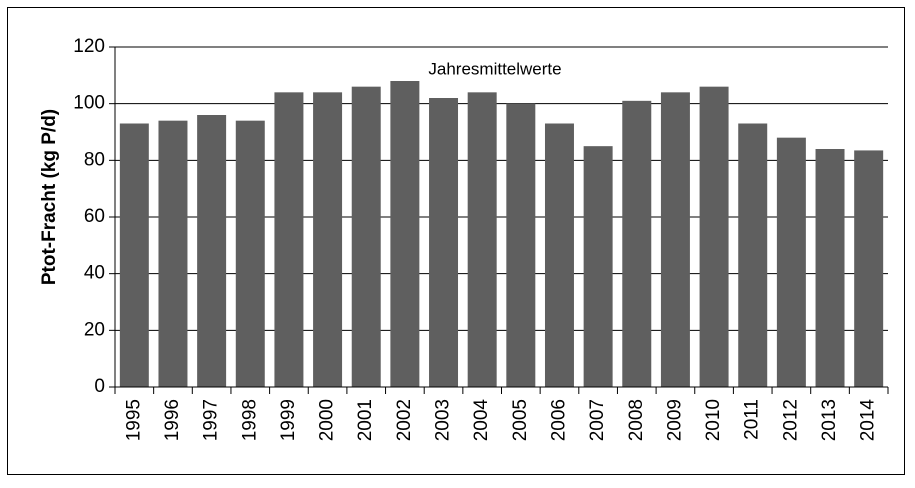  Describe the element at coordinates (520, 420) in the screenshot. I see `x-tick-label: 2005` at that location.